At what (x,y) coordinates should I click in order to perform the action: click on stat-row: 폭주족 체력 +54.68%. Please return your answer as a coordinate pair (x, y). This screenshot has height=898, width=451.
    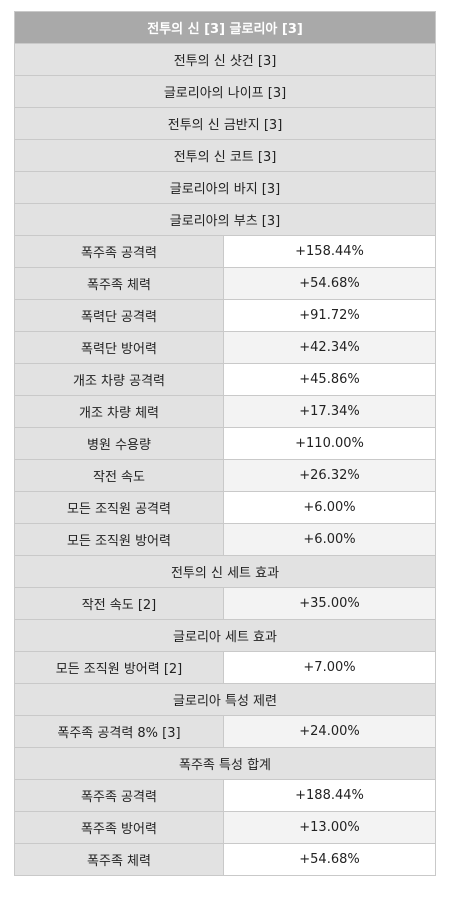
    Looking at the image, I should click on (225, 283).